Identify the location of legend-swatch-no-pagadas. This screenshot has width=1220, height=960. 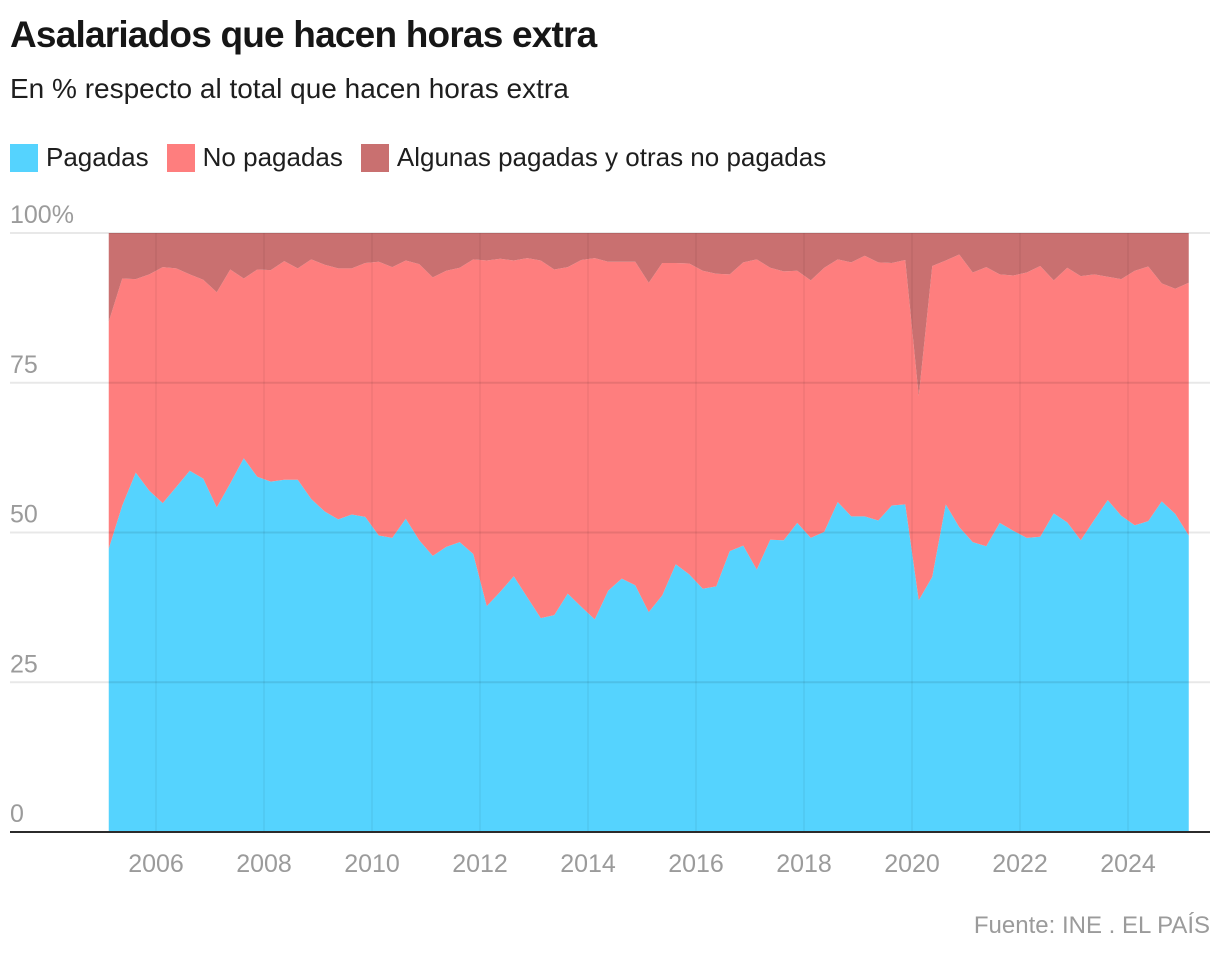
(180, 157).